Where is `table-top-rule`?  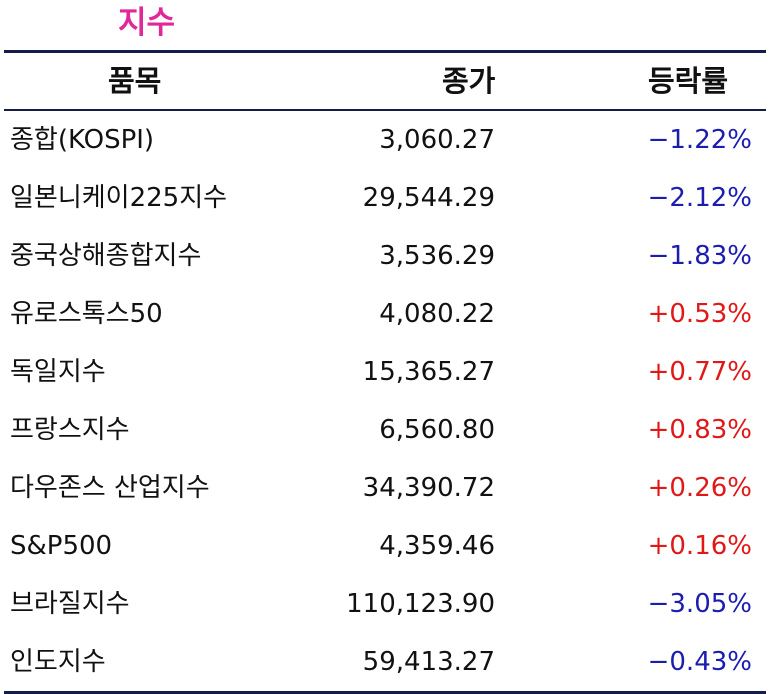 table-top-rule is located at coordinates (385, 51).